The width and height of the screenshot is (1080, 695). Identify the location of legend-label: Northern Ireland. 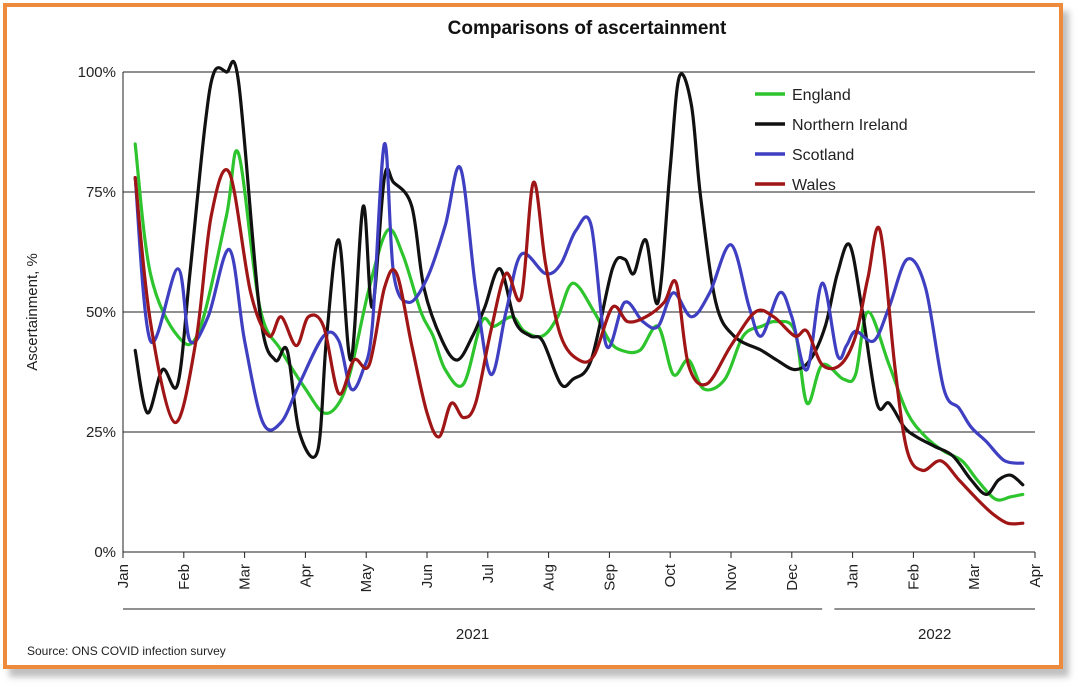
(850, 125).